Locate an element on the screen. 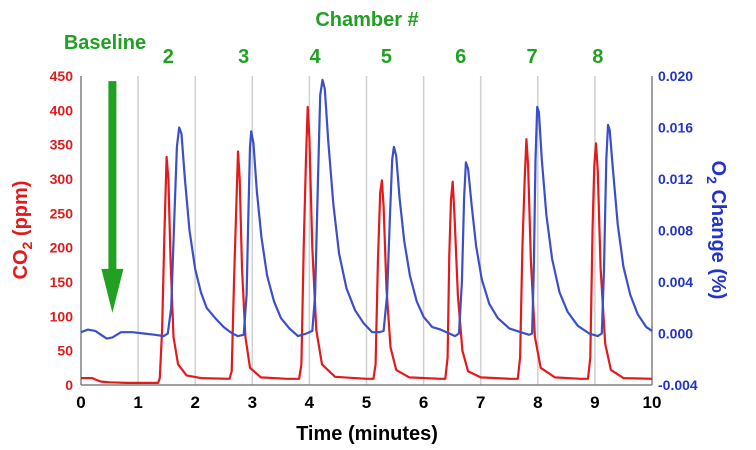 This screenshot has width=756, height=450. chamber-labels: 2 3 4 5 6 7 8 is located at coordinates (383, 57).